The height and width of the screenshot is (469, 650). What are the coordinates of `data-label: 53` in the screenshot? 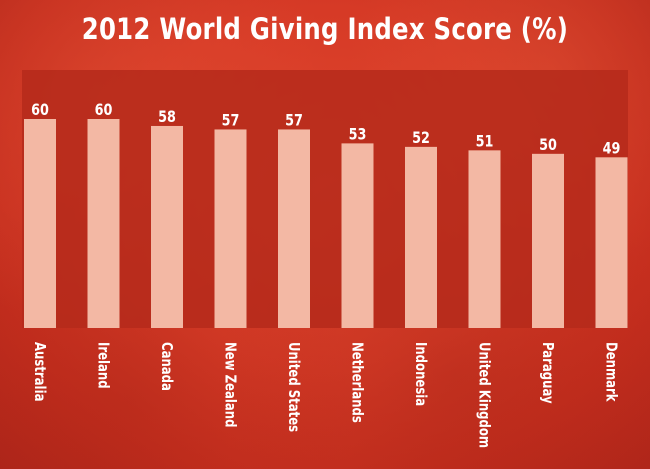 It's located at (358, 135).